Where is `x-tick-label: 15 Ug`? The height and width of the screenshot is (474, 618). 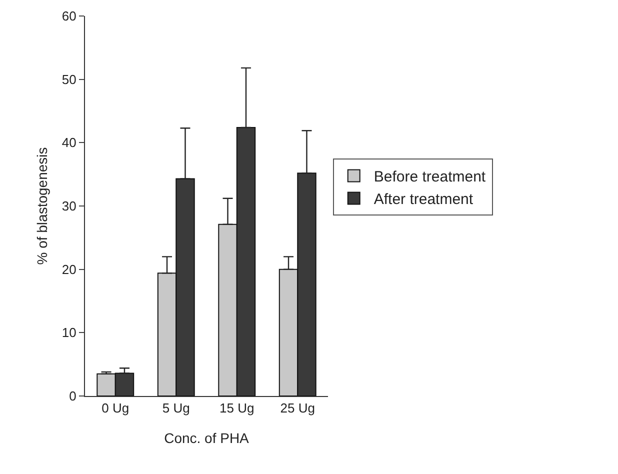 x-tick-label: 15 Ug is located at coordinates (237, 408).